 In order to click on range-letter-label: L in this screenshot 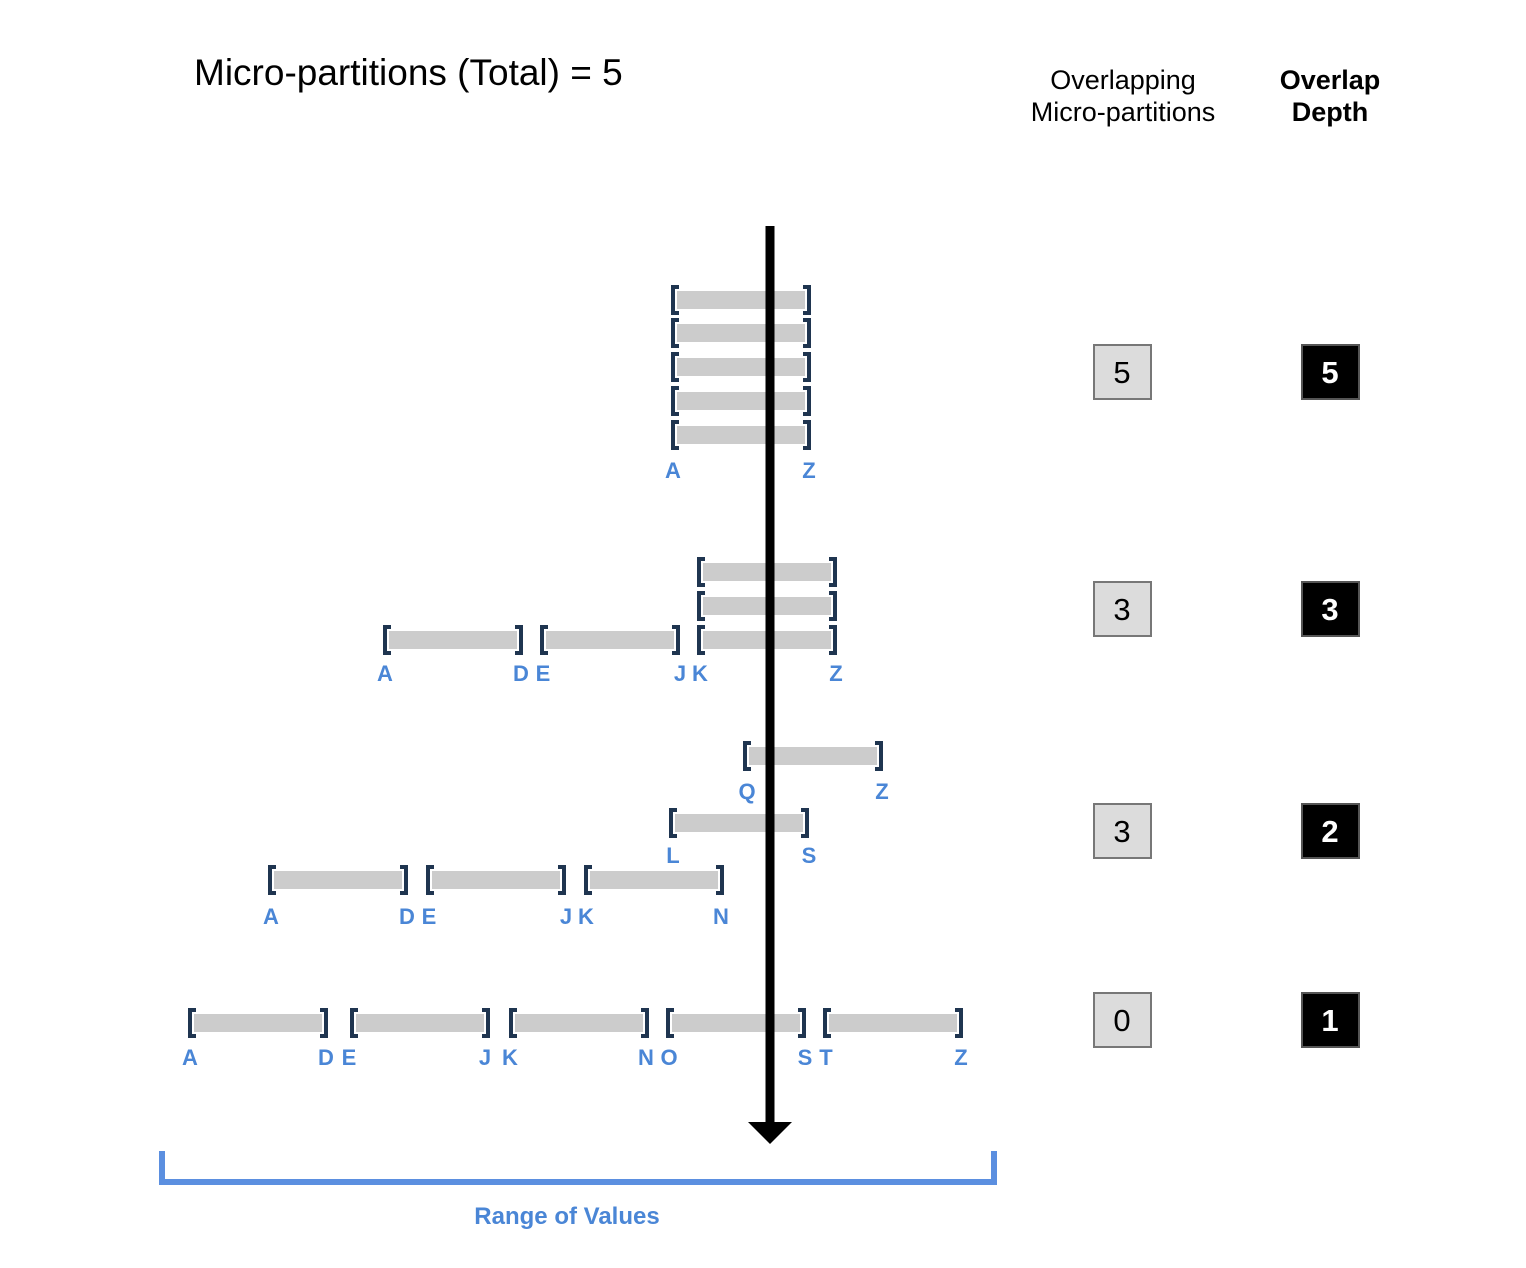, I will do `click(672, 855)`.